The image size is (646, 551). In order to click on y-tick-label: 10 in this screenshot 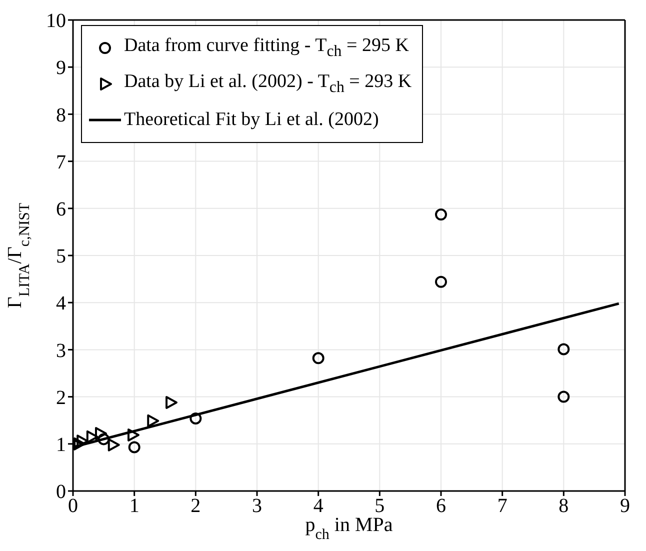, I will do `click(56, 21)`.